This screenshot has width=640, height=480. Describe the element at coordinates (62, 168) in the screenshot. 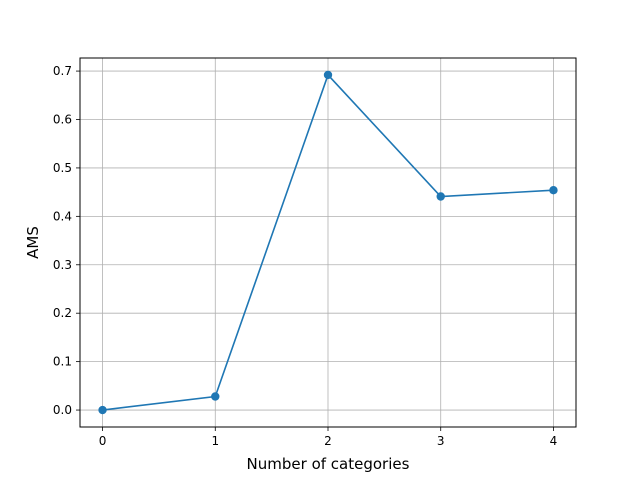

I see `y-tick-label: 0.5` at that location.